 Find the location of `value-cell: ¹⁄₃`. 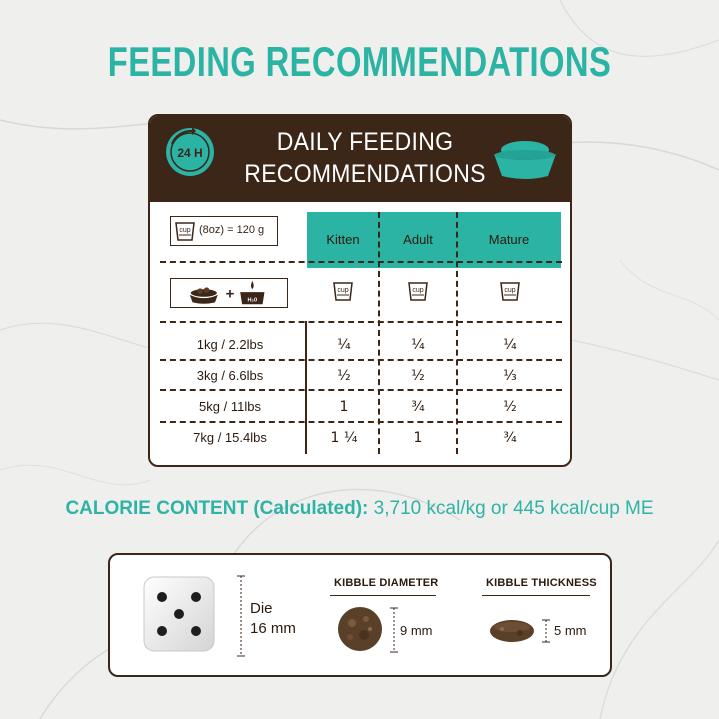

value-cell: ¹⁄₃ is located at coordinates (510, 376).